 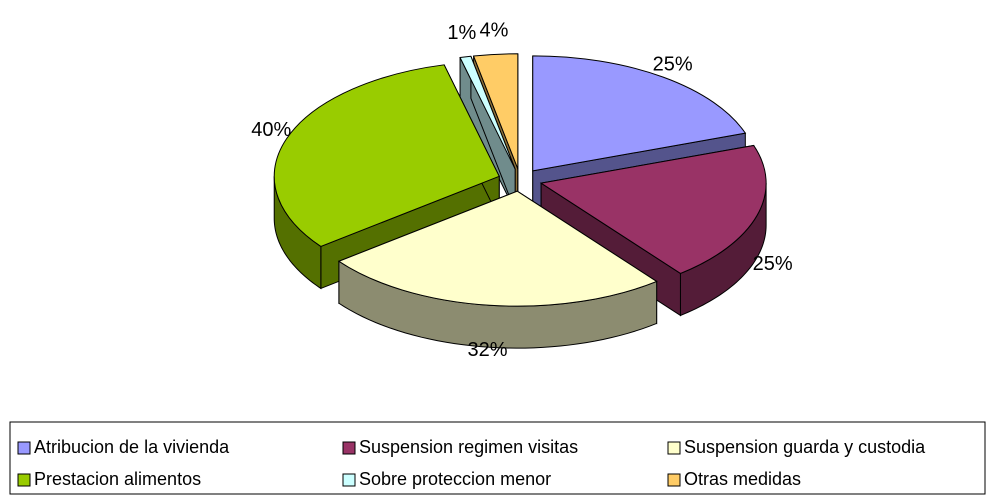 I want to click on legend-label: Otras medidas, so click(x=742, y=479).